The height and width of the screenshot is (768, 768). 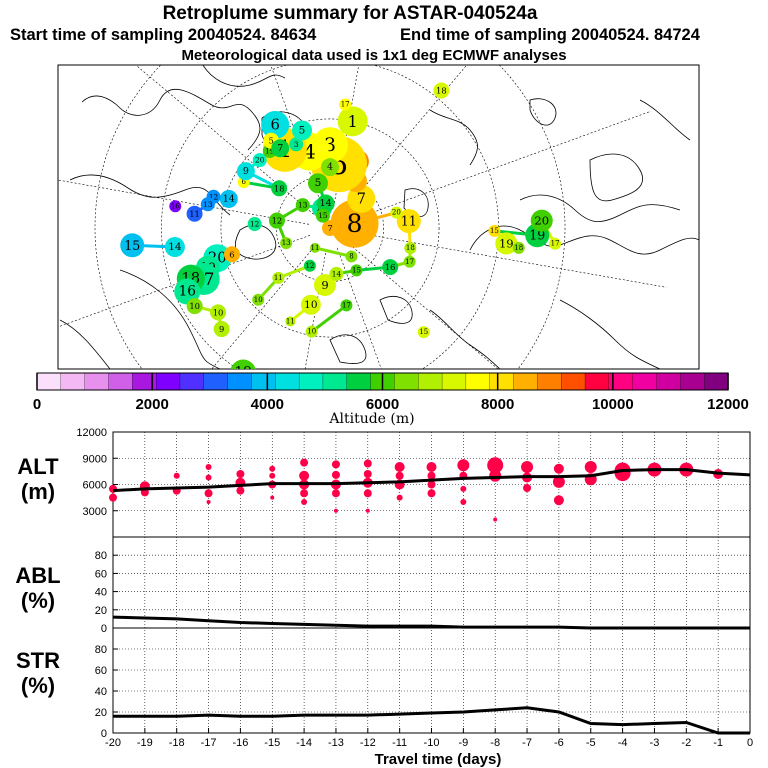 What do you see at coordinates (686, 743) in the screenshot?
I see `x-tick-label: -2` at bounding box center [686, 743].